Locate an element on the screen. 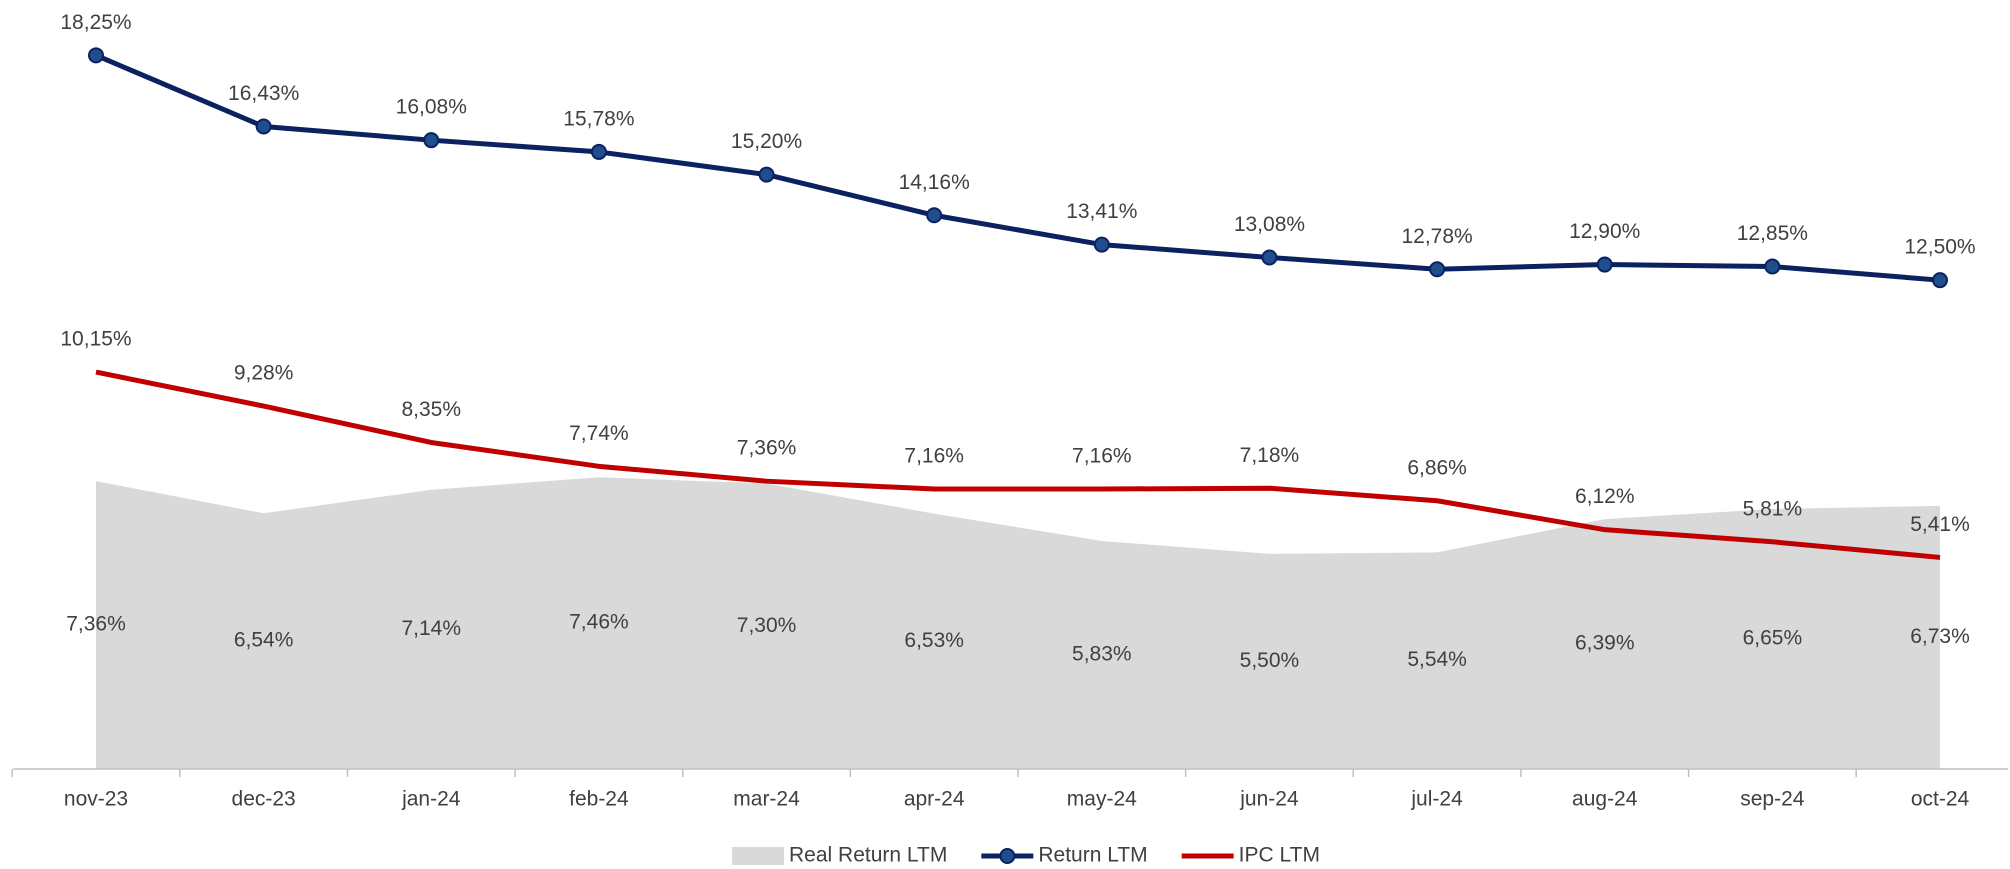 Image resolution: width=2010 pixels, height=869 pixels. x-tick-label: sep-24 is located at coordinates (1772, 799).